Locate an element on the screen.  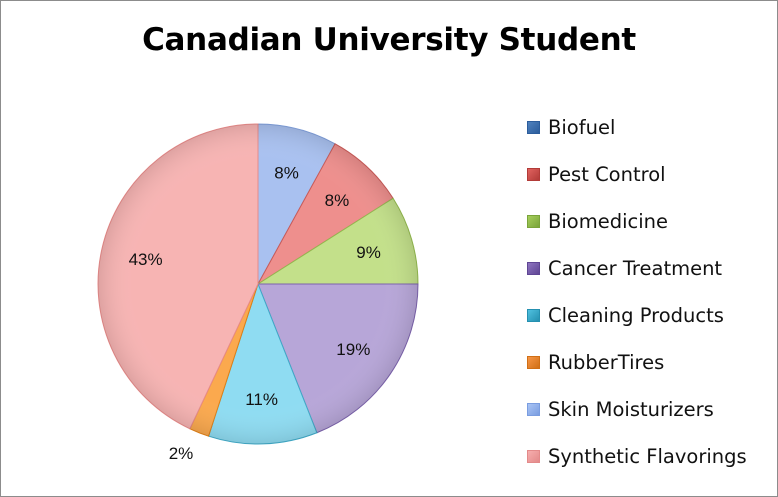
data-label-rubbertires: 2% is located at coordinates (181, 453).